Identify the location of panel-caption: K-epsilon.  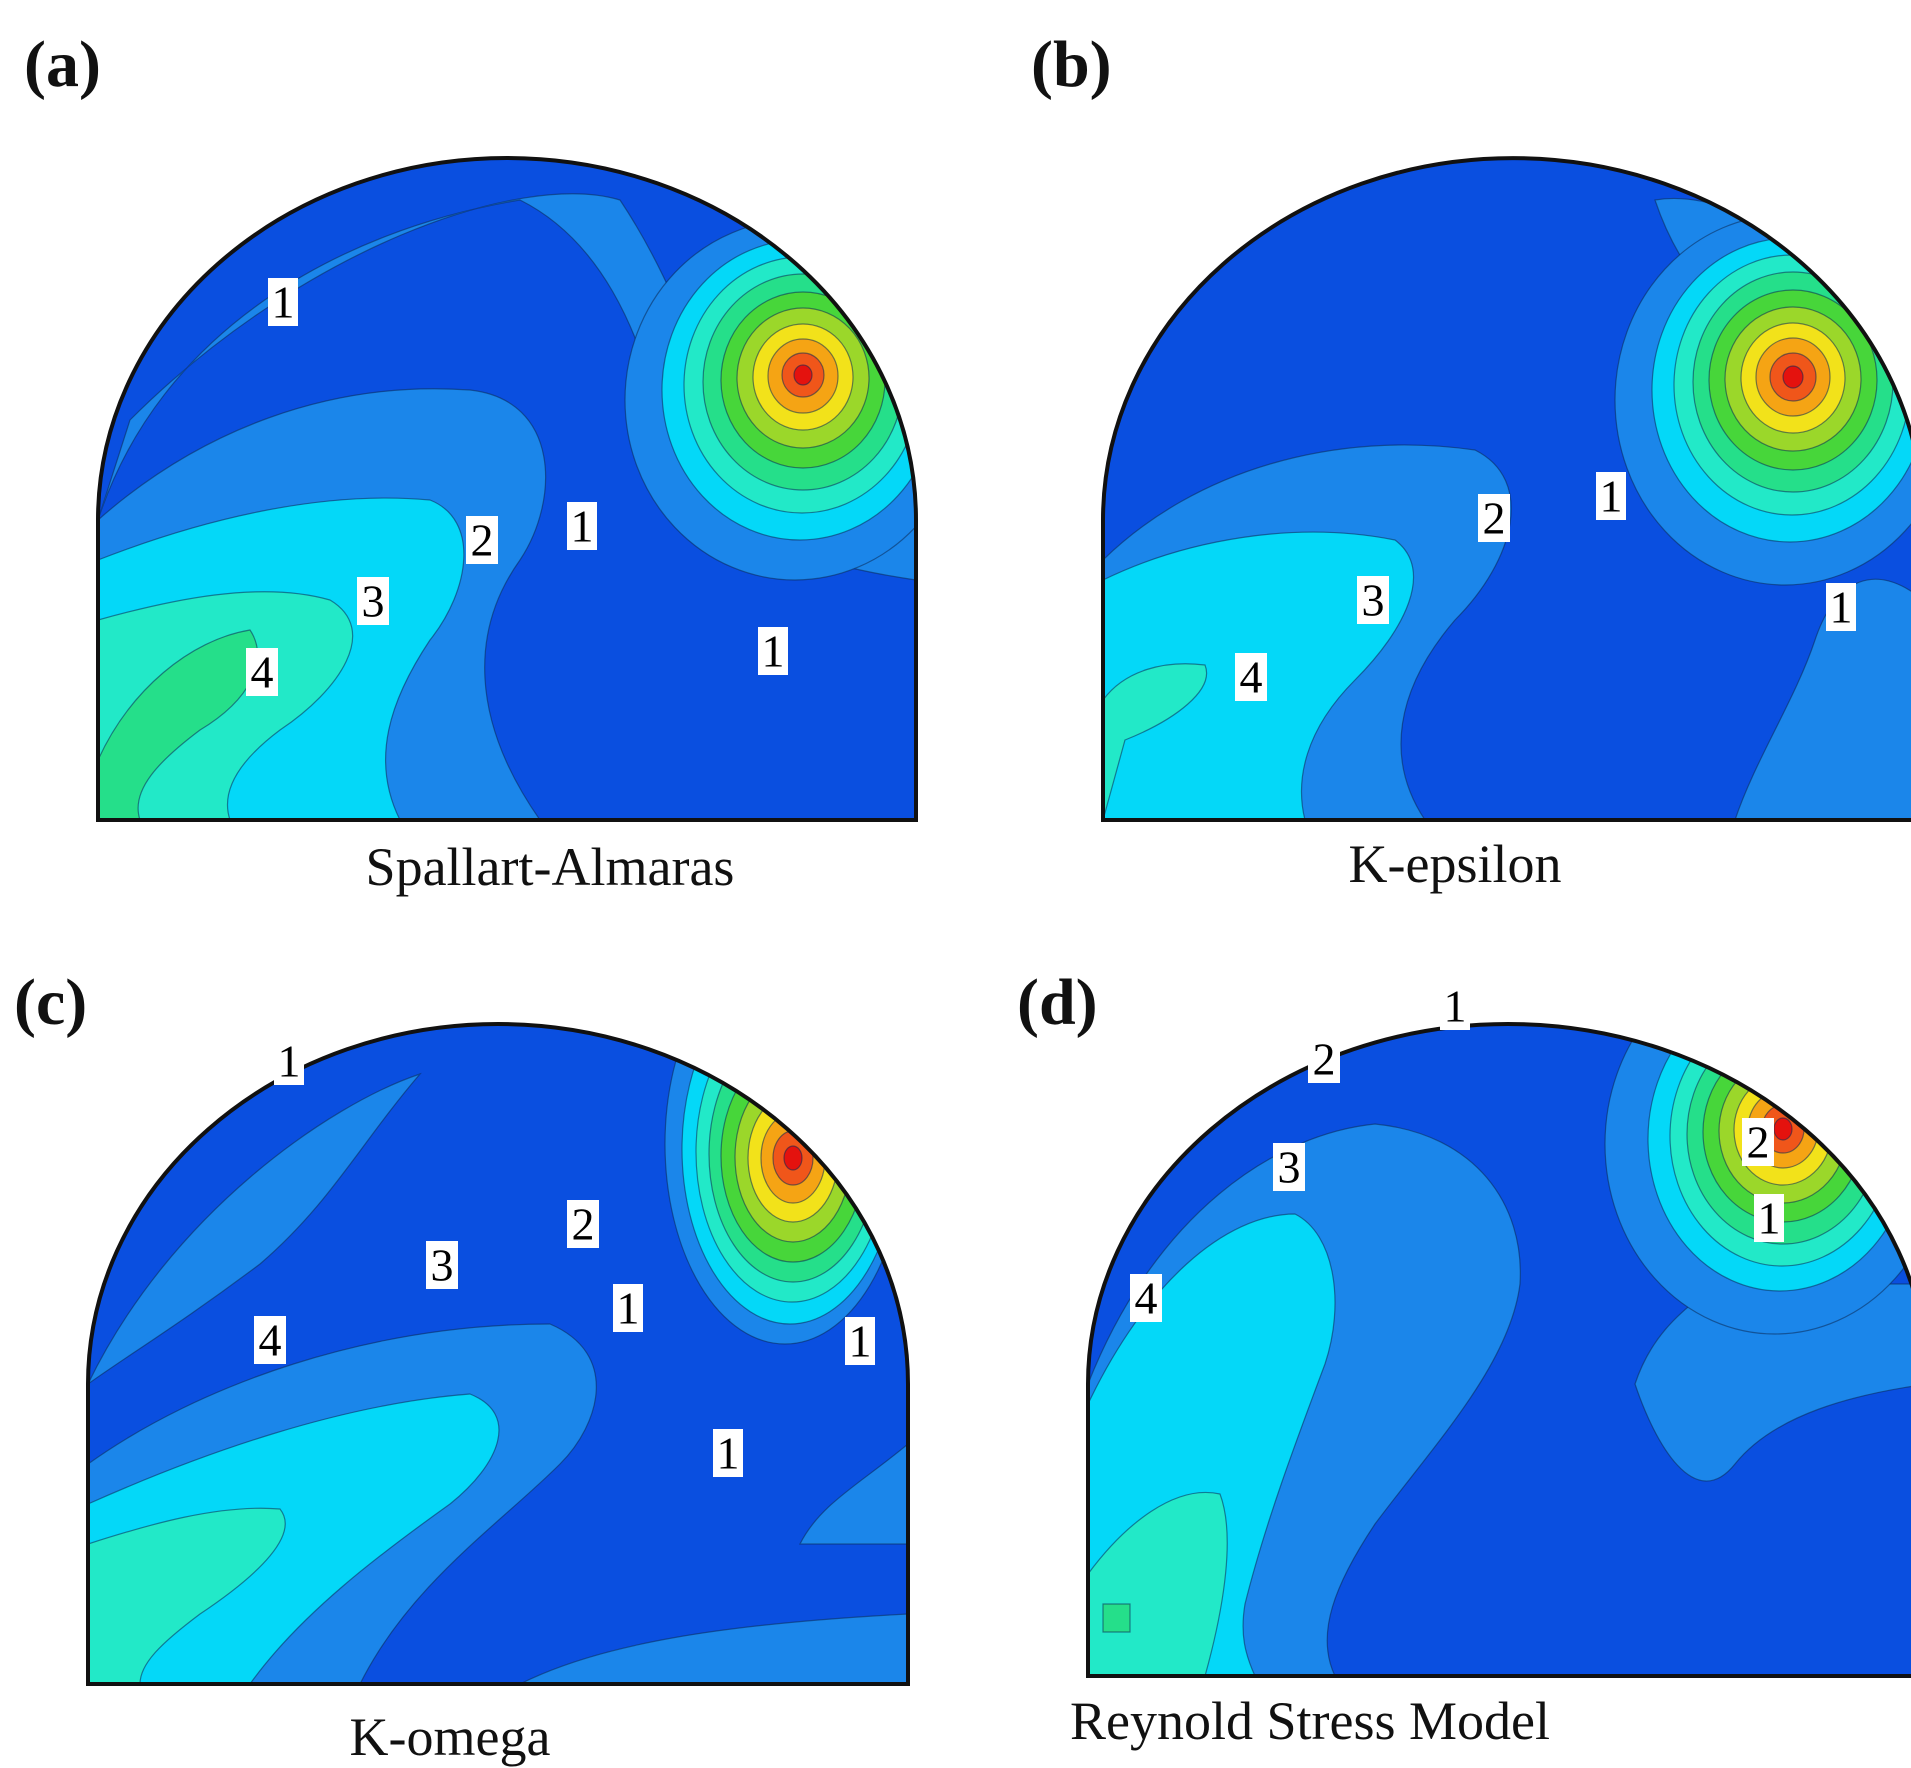
(1455, 864).